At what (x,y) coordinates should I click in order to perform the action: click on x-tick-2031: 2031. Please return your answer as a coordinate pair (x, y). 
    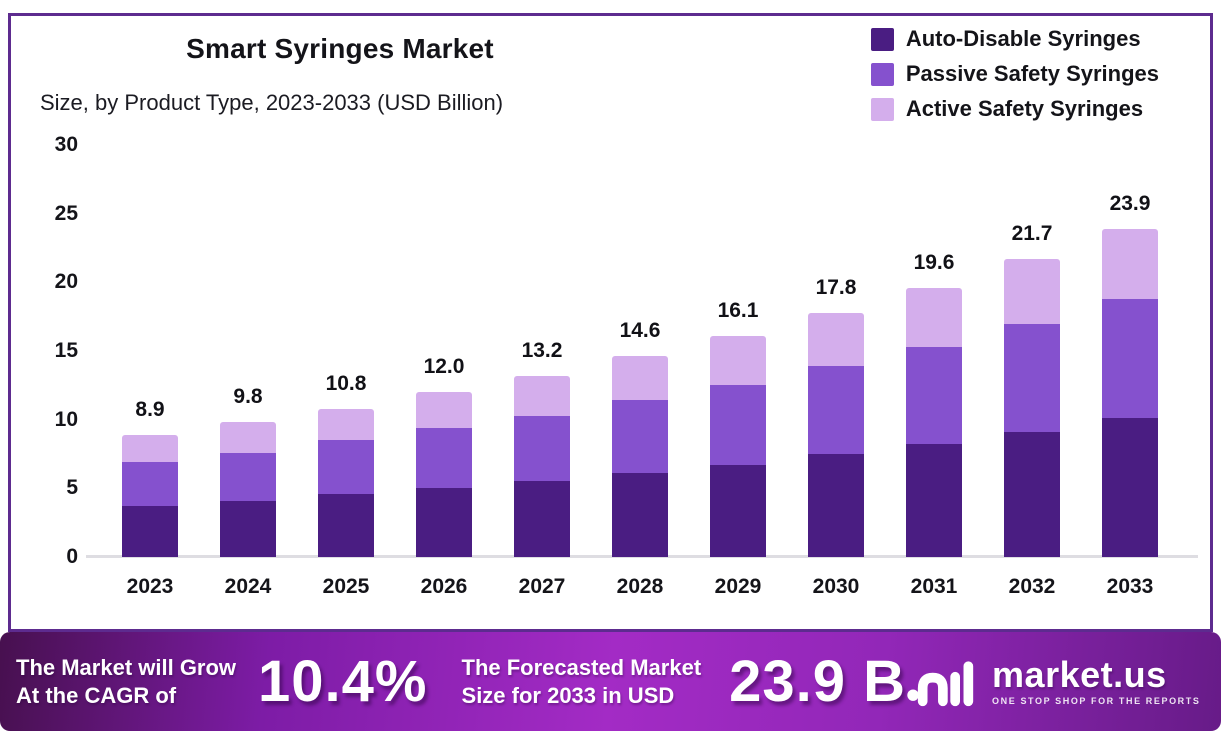
    Looking at the image, I should click on (934, 586).